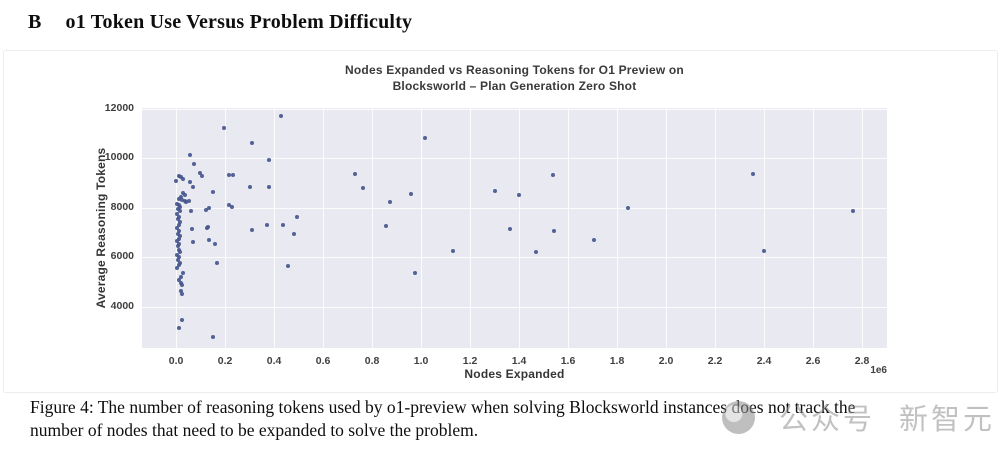 This screenshot has width=1000, height=456. What do you see at coordinates (470, 361) in the screenshot?
I see `x-tick-label: 1.2` at bounding box center [470, 361].